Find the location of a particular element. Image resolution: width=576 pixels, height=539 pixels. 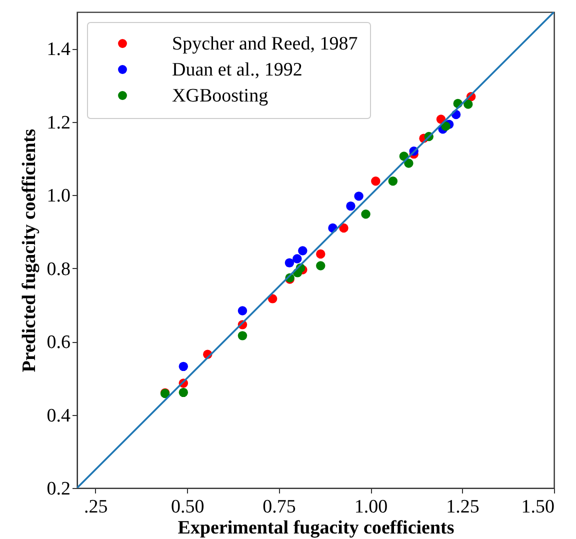

x-tick-label: 1.00 is located at coordinates (371, 507).